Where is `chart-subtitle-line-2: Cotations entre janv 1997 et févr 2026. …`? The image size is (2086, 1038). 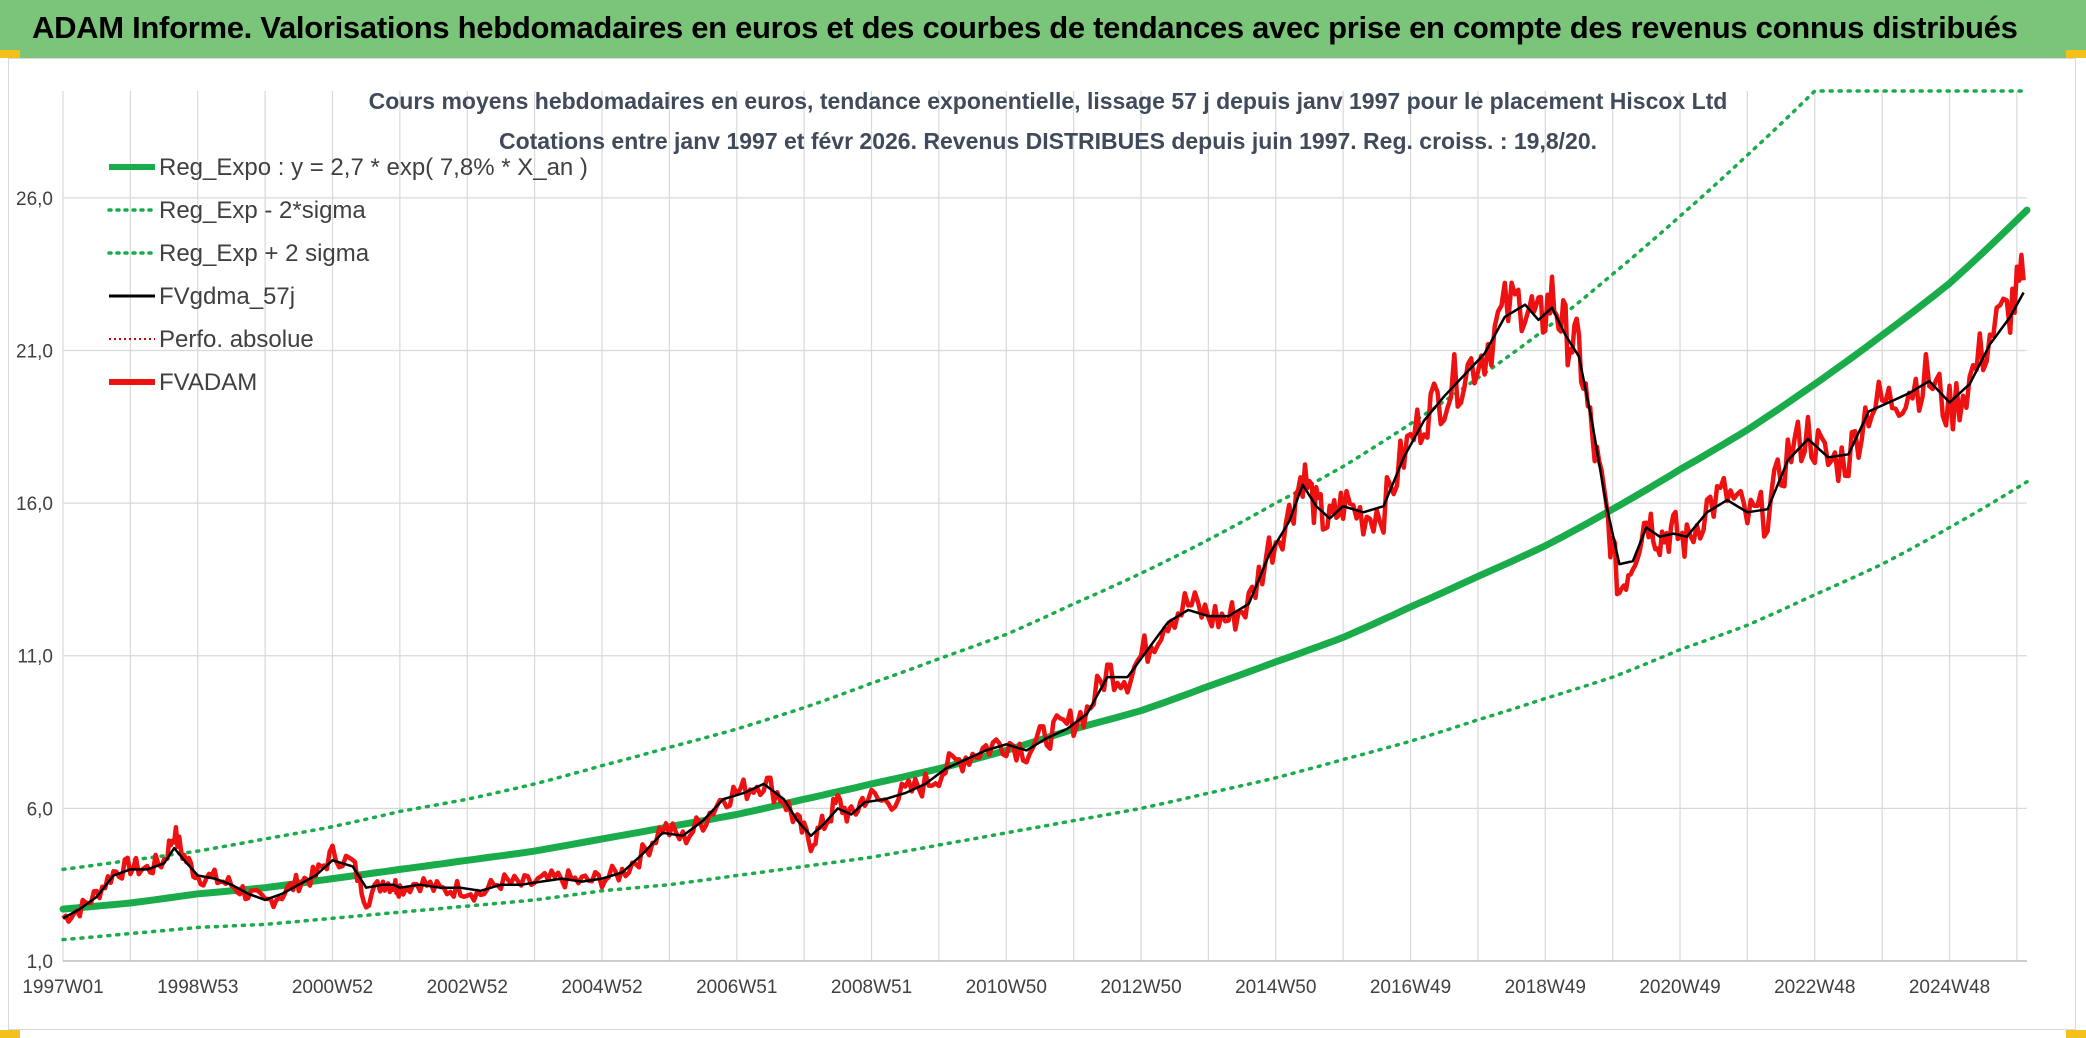
chart-subtitle-line-2: Cotations entre janv 1997 et févr 2026. … is located at coordinates (1048, 141).